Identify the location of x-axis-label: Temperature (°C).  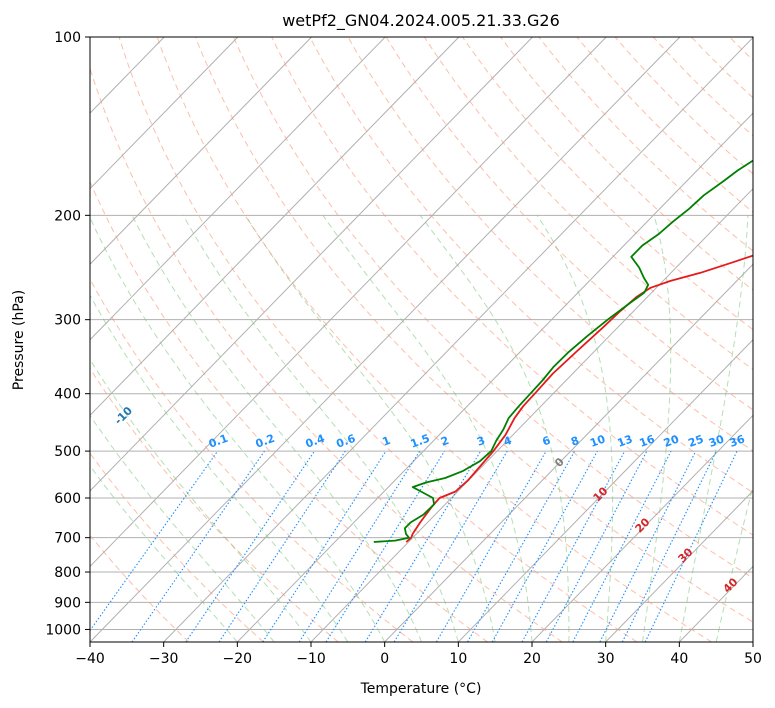
(421, 689).